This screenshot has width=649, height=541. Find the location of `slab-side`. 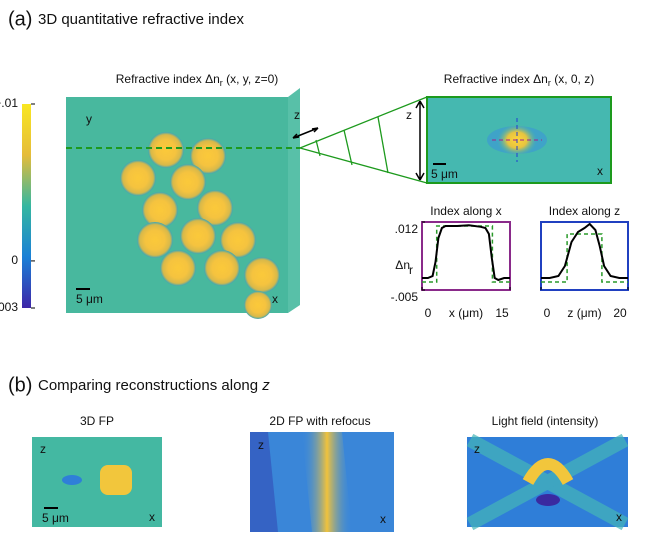

slab-side is located at coordinates (294, 200).